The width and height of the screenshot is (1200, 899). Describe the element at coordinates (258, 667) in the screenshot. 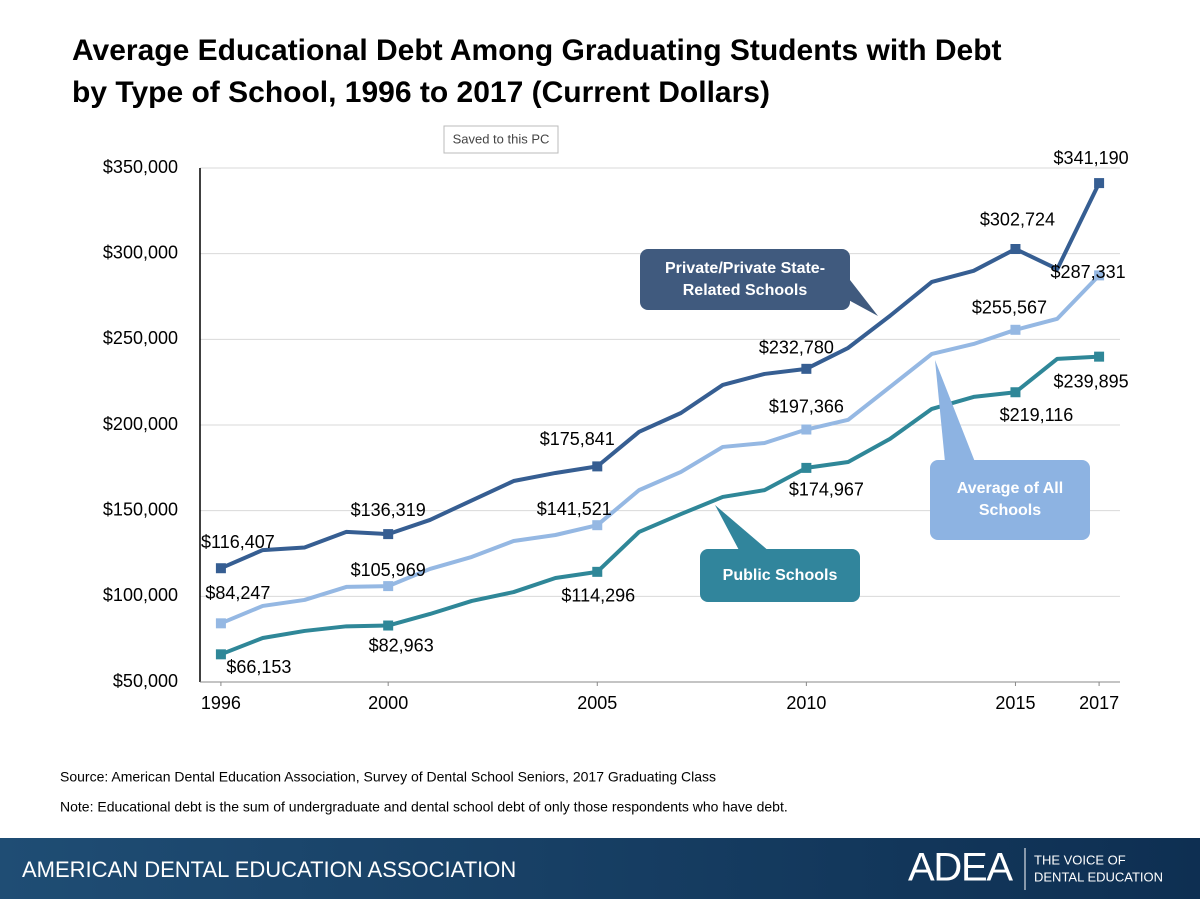

I see `data-label: $66,153` at that location.